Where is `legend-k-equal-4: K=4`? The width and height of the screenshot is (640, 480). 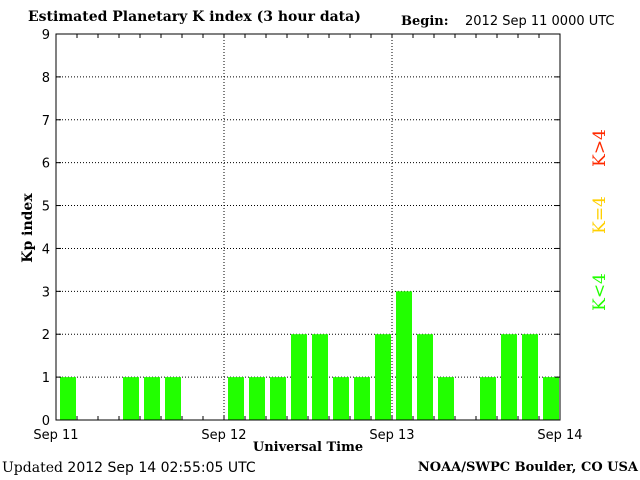 legend-k-equal-4: K=4 is located at coordinates (600, 215).